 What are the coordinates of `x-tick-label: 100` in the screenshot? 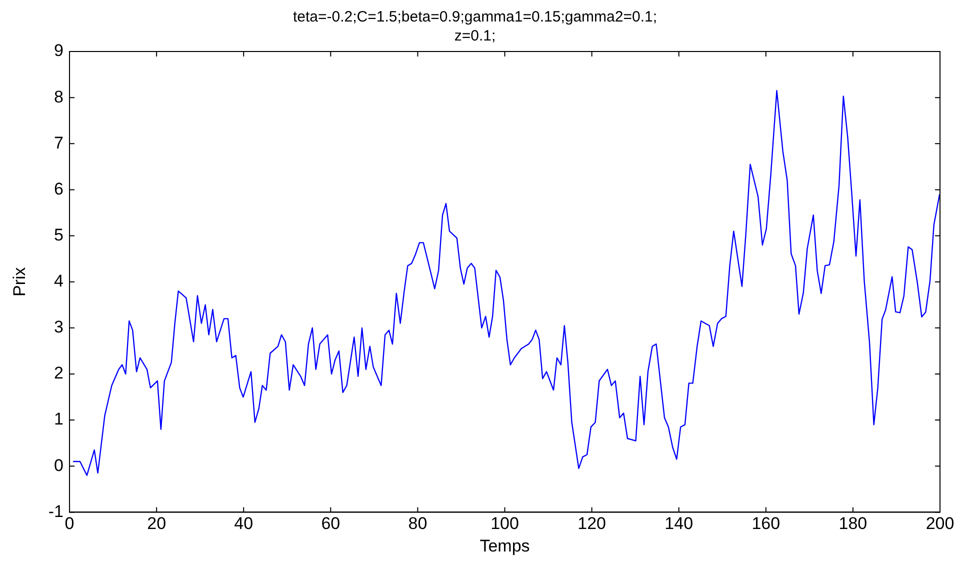 It's located at (504, 524).